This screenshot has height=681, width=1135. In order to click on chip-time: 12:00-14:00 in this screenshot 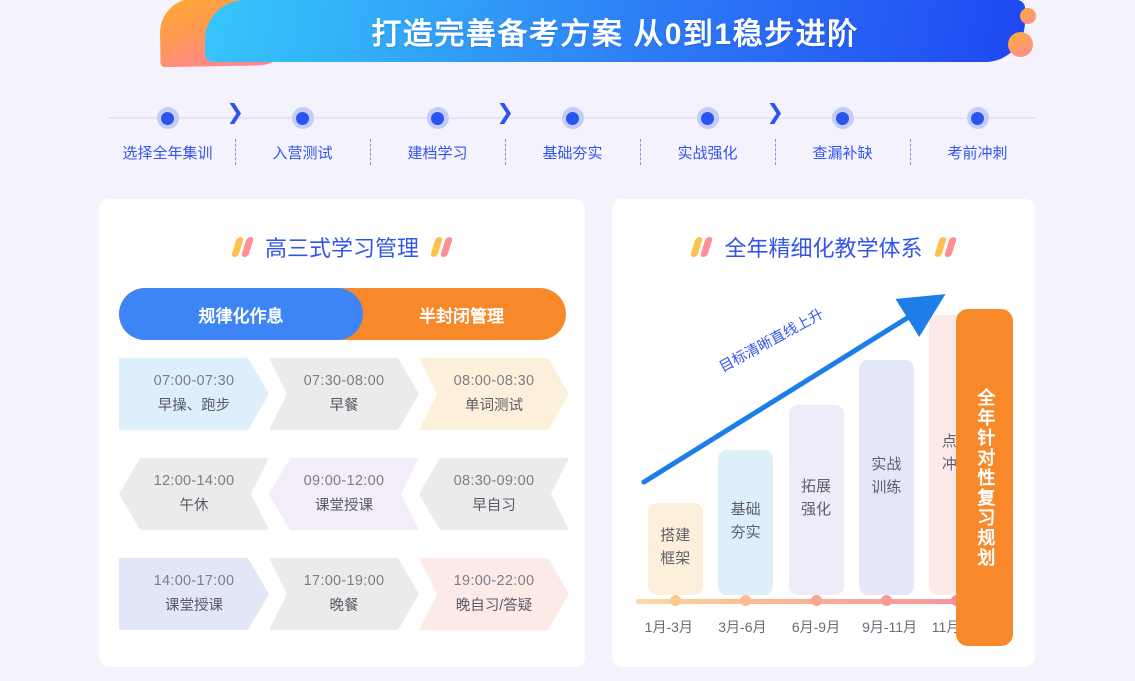, I will do `click(194, 481)`.